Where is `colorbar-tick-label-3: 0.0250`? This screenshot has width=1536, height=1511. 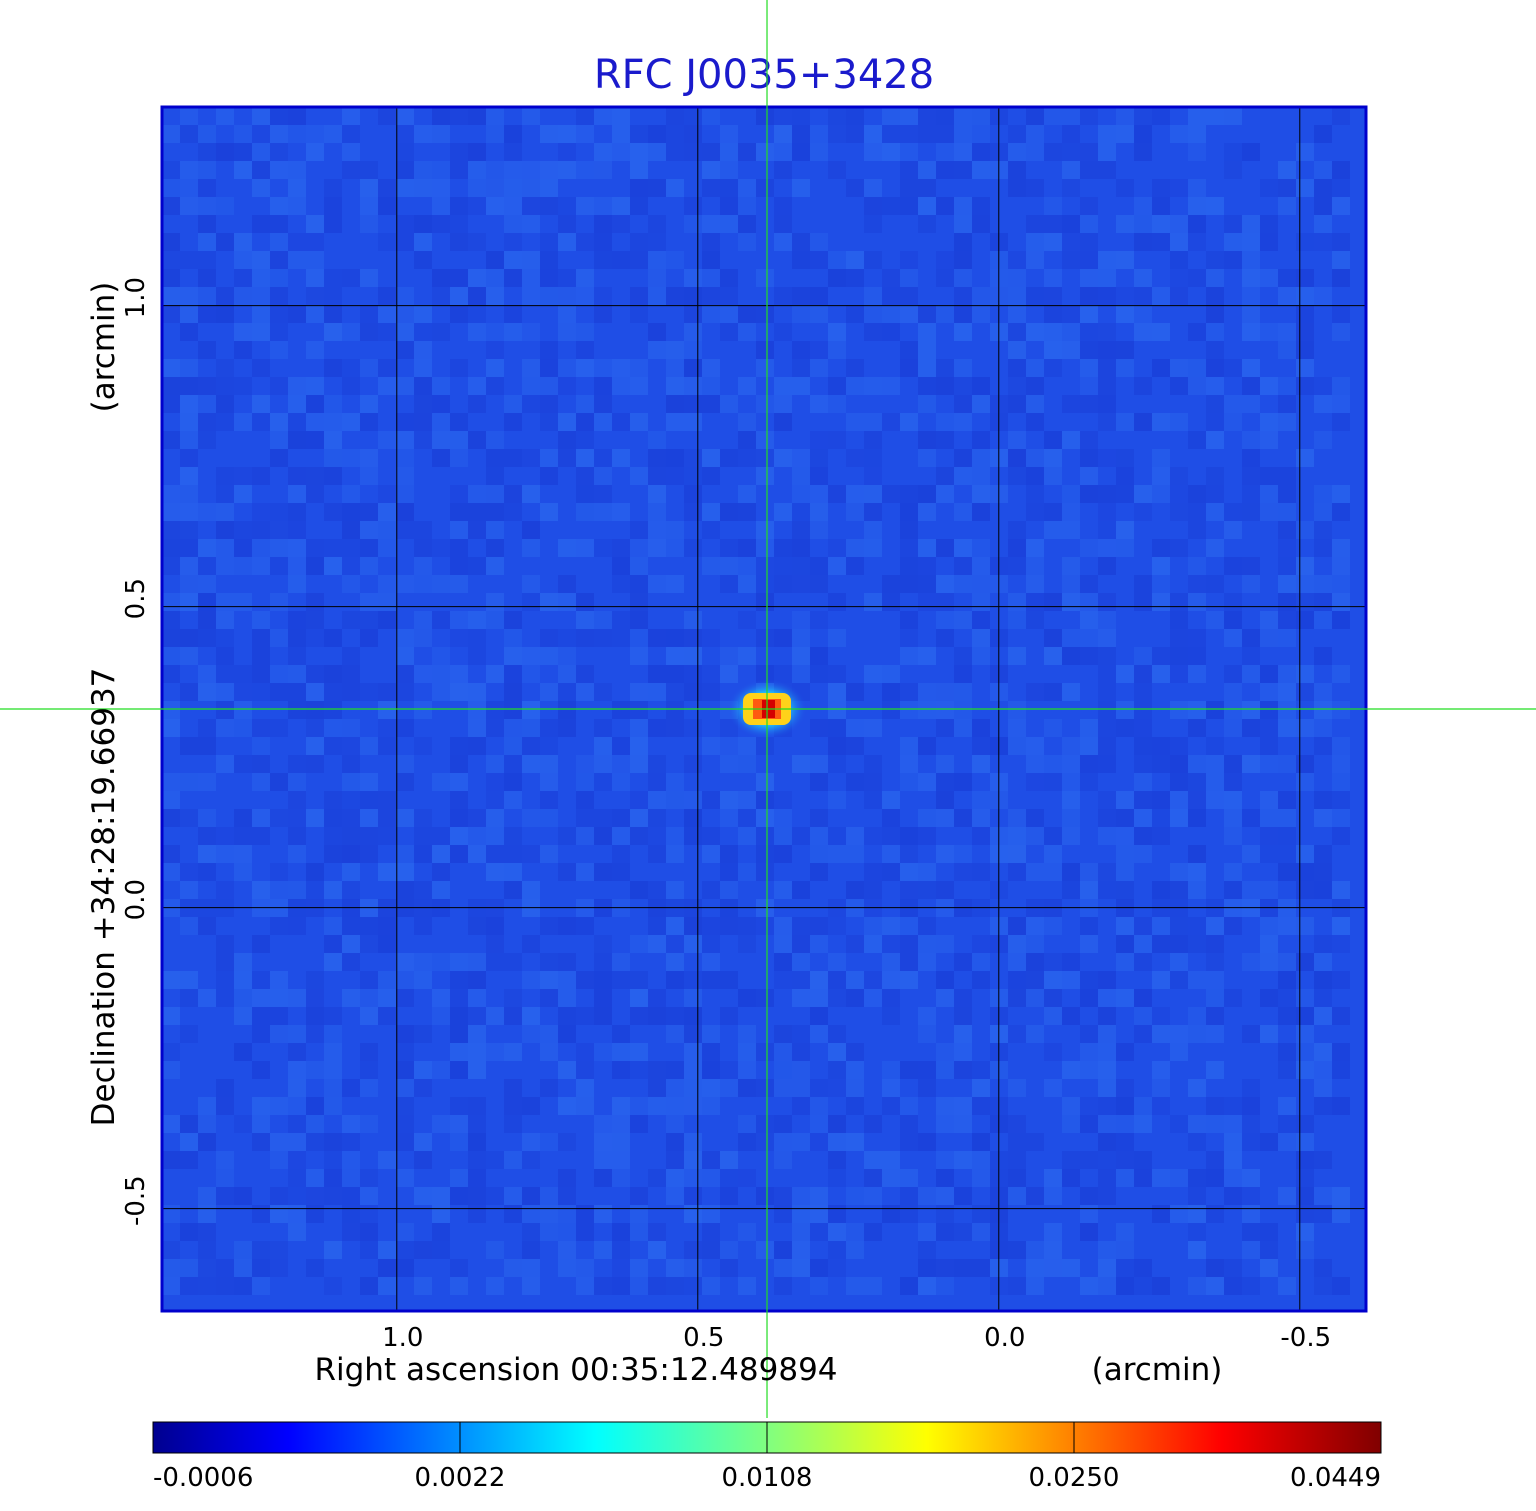
colorbar-tick-label-3: 0.0250 is located at coordinates (1074, 1478).